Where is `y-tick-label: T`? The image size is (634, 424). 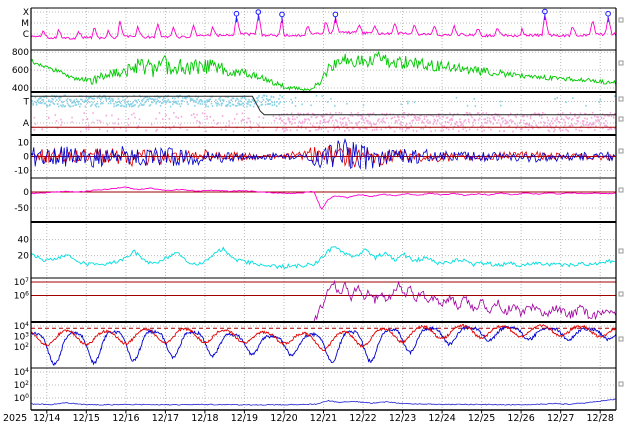 y-tick-label: T is located at coordinates (26, 103).